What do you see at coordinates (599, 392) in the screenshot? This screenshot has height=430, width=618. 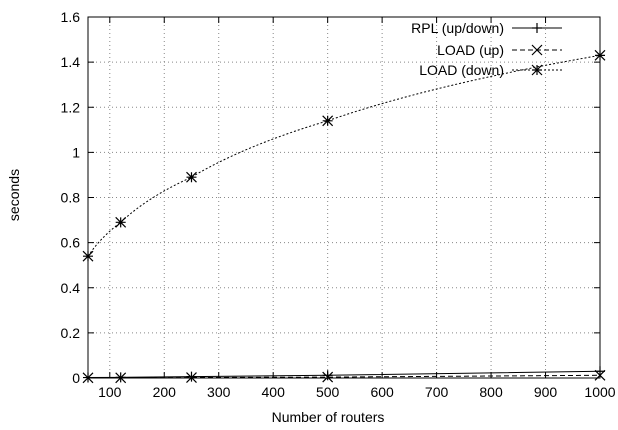 I see `x-tick-label: 1000` at bounding box center [599, 392].